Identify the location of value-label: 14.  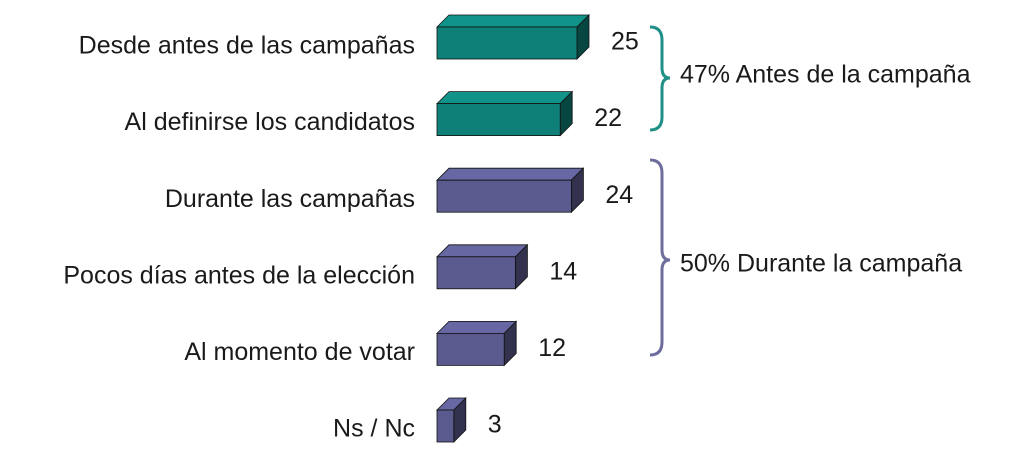
(563, 271).